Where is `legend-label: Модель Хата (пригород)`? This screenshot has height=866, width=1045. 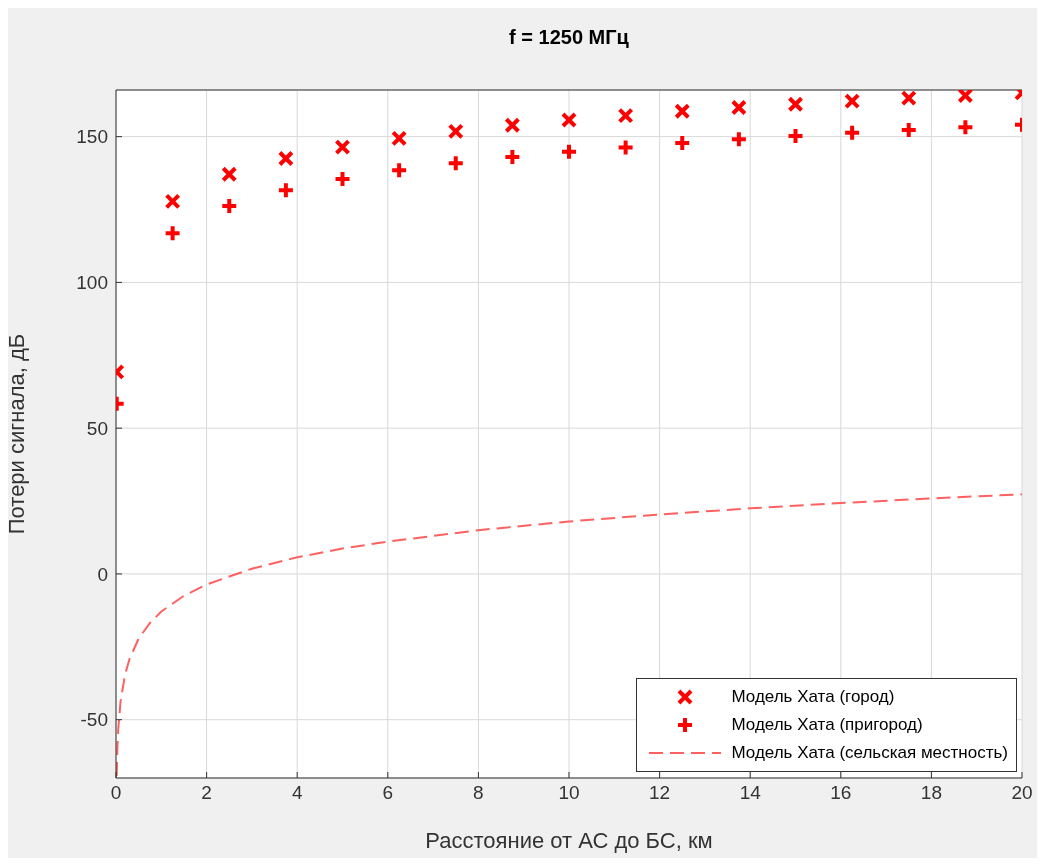 legend-label: Модель Хата (пригород) is located at coordinates (827, 725).